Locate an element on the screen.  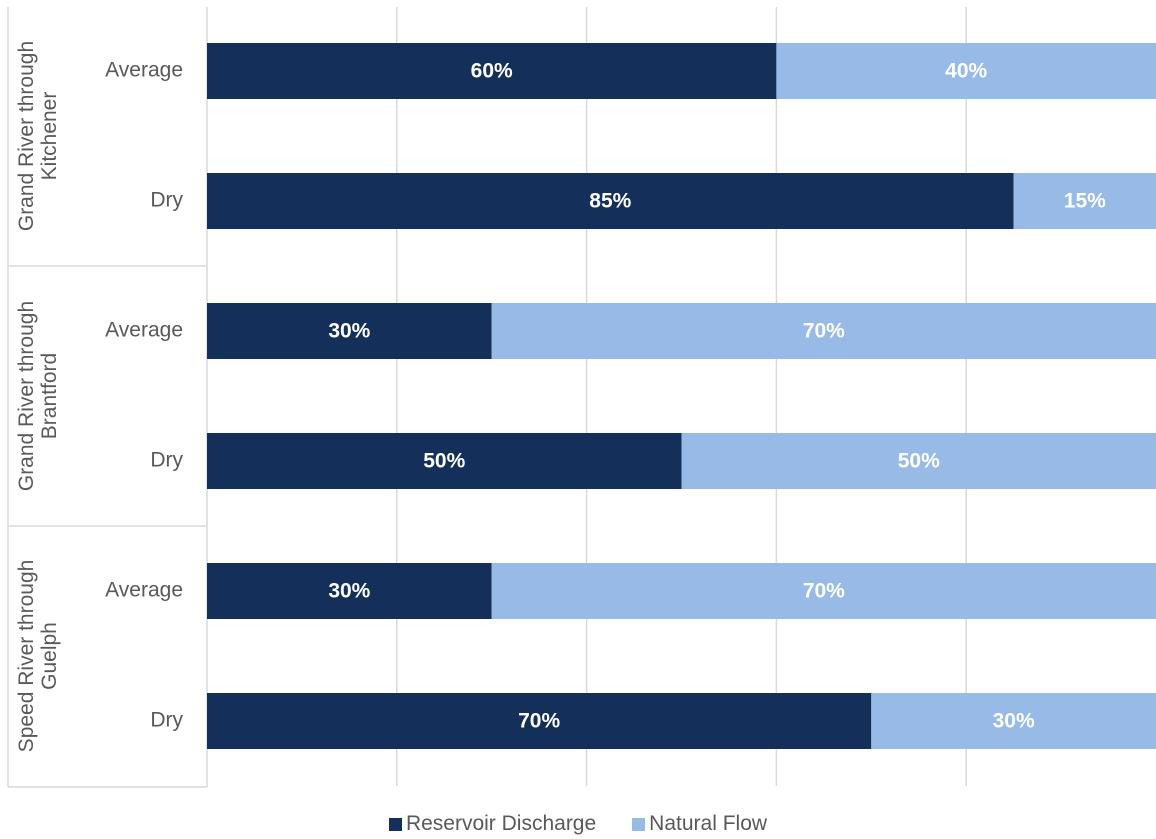
value-label: 15% is located at coordinates (1085, 201).